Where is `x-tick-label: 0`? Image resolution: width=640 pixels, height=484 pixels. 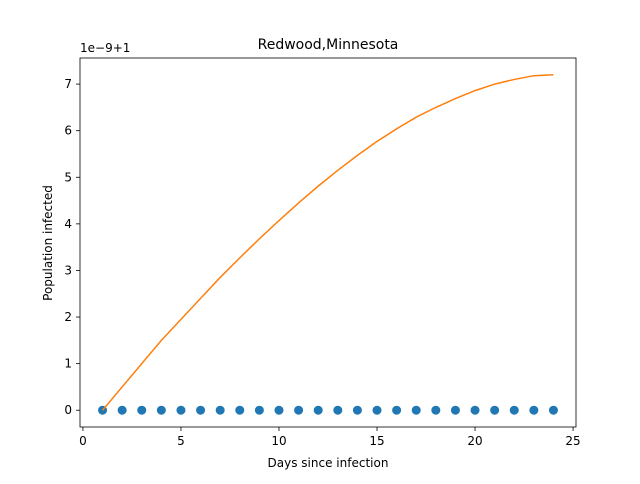
x-tick-label: 0 is located at coordinates (83, 441).